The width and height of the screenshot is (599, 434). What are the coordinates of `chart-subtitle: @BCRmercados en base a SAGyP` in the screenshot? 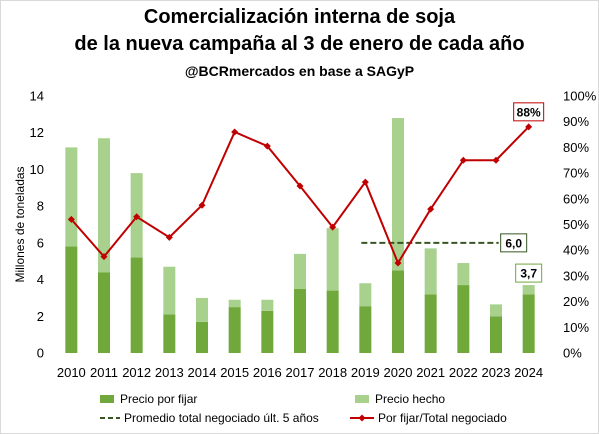 It's located at (299, 71).